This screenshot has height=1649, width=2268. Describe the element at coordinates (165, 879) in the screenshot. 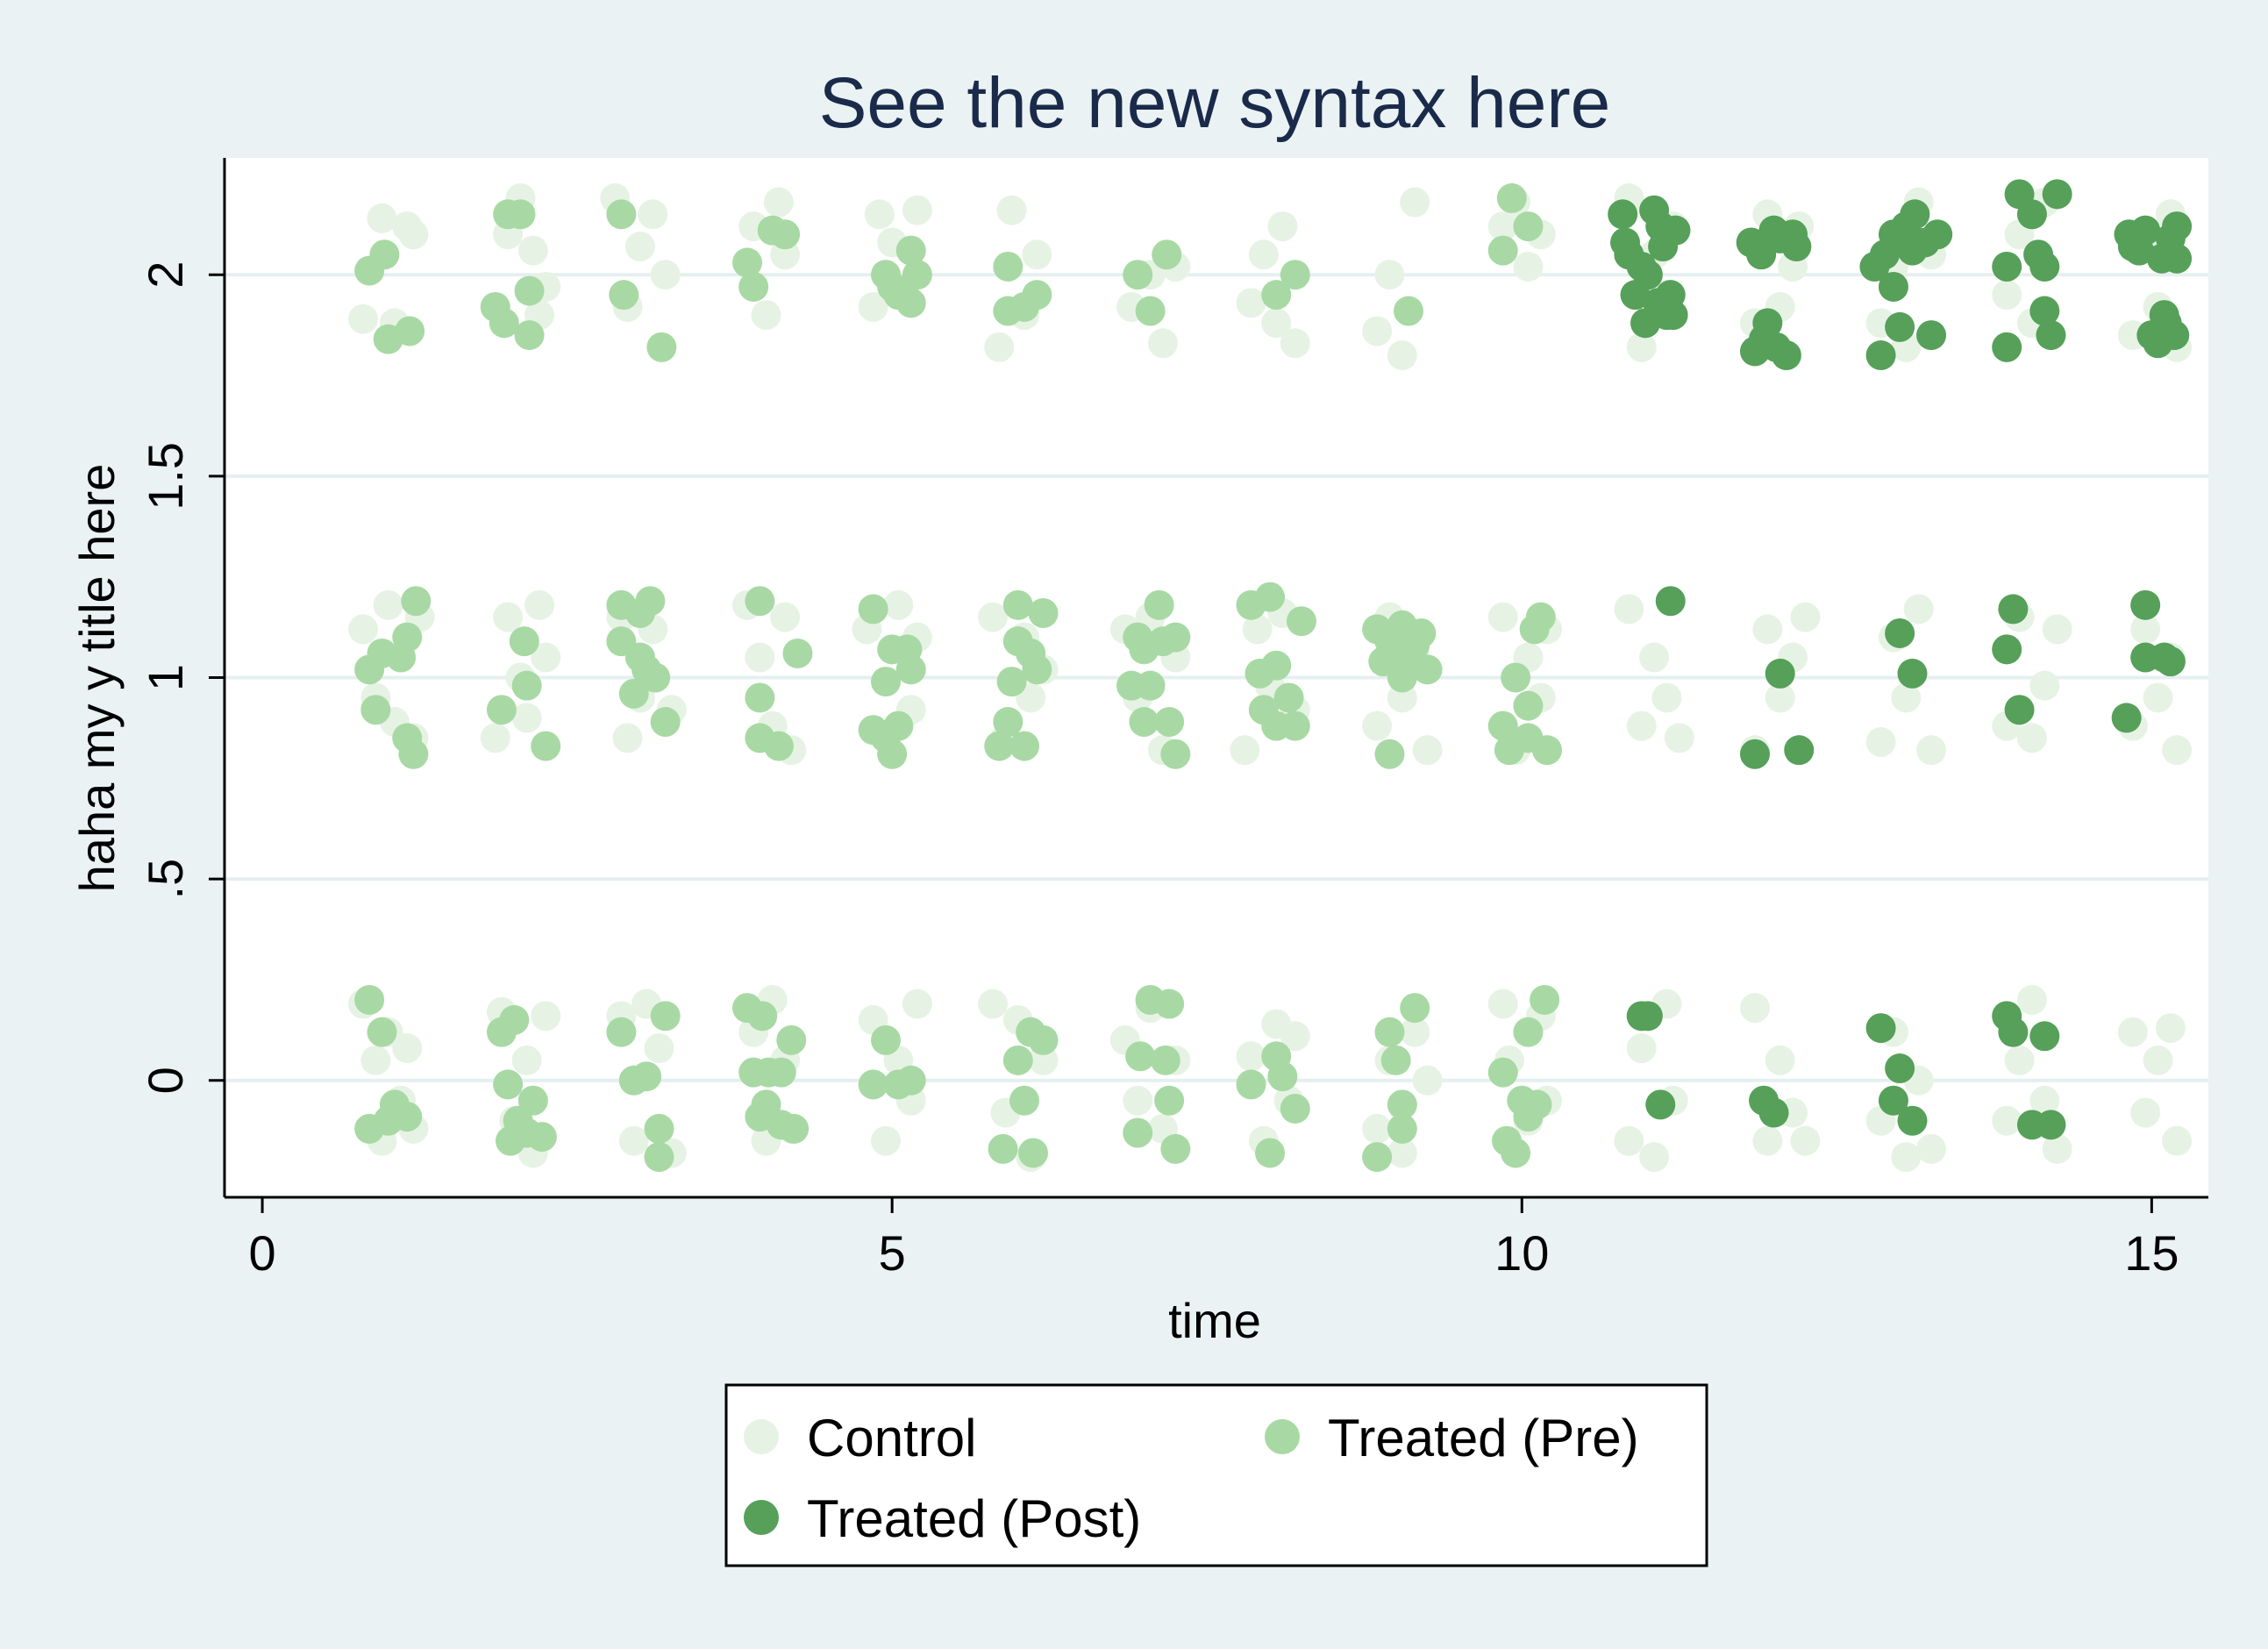

I see `y-tick-label-1: .5` at that location.